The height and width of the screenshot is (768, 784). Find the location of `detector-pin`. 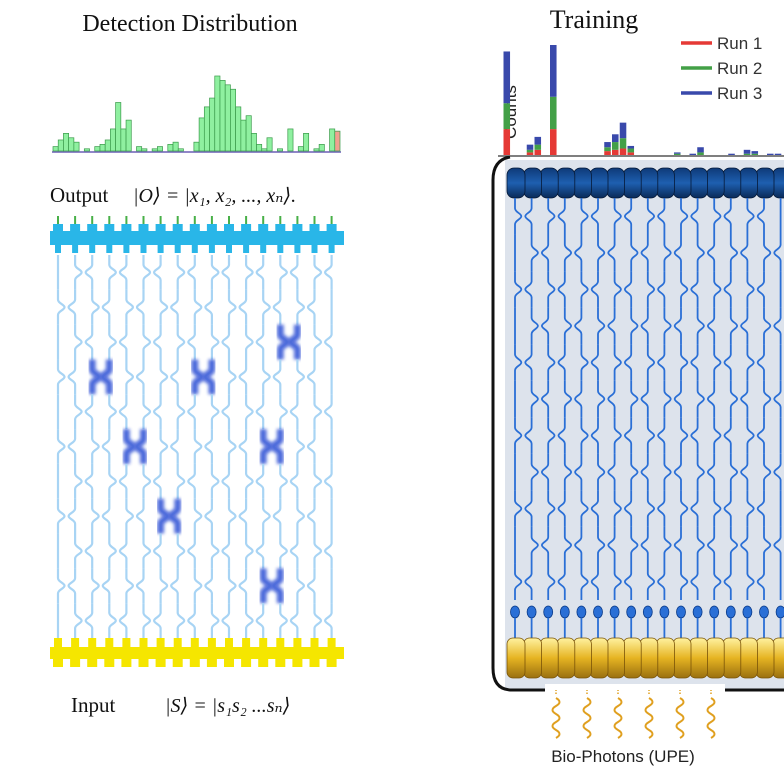

detector-pin is located at coordinates (263, 220).